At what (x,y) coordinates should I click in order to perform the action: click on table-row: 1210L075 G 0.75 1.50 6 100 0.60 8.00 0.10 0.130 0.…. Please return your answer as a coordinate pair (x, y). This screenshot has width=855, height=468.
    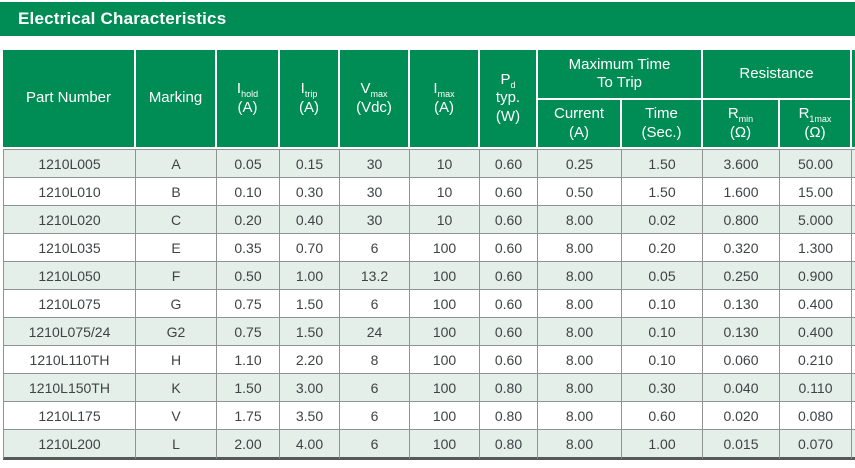
    Looking at the image, I should click on (429, 304).